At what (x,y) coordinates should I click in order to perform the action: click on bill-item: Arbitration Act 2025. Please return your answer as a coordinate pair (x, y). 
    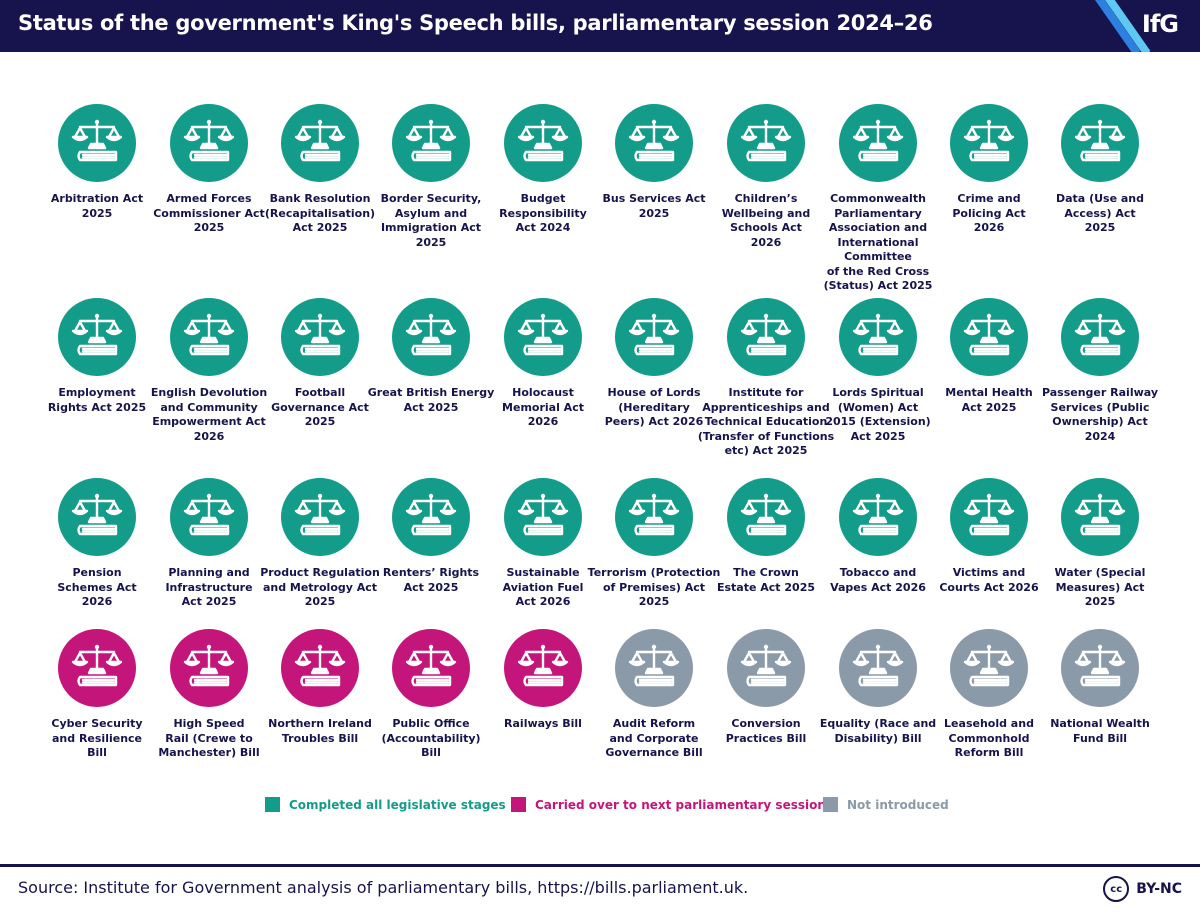
    Looking at the image, I should click on (97, 162).